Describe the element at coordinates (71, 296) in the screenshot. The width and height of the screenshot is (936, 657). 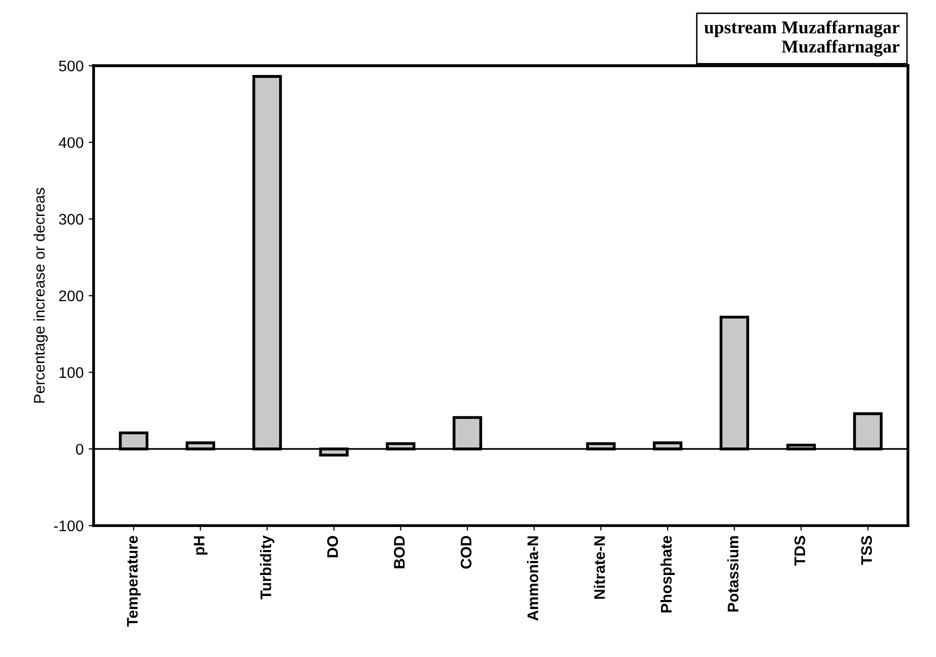
I see `y-tick-label: 200` at that location.